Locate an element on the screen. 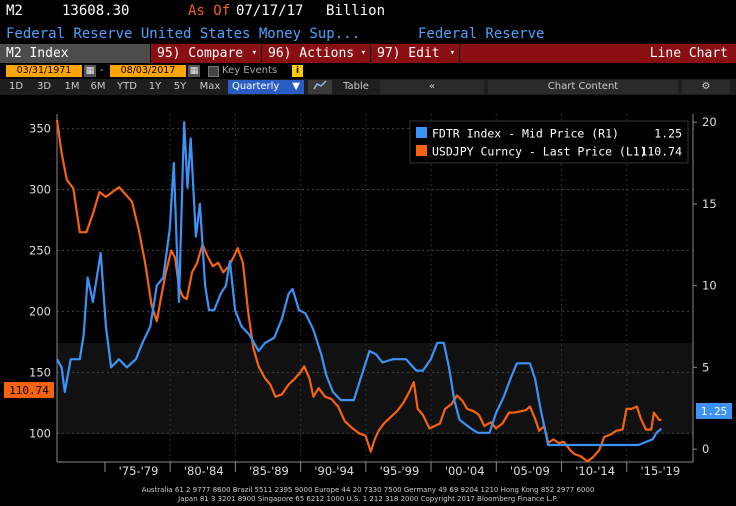 Image resolution: width=736 pixels, height=506 pixels. left-tick-label: 200 is located at coordinates (40, 311).